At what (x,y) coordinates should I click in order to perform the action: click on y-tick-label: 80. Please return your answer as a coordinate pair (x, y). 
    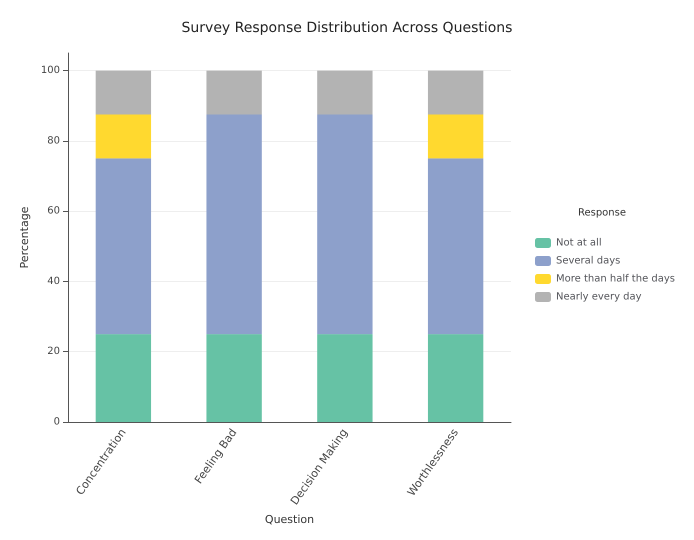
    Looking at the image, I should click on (53, 140).